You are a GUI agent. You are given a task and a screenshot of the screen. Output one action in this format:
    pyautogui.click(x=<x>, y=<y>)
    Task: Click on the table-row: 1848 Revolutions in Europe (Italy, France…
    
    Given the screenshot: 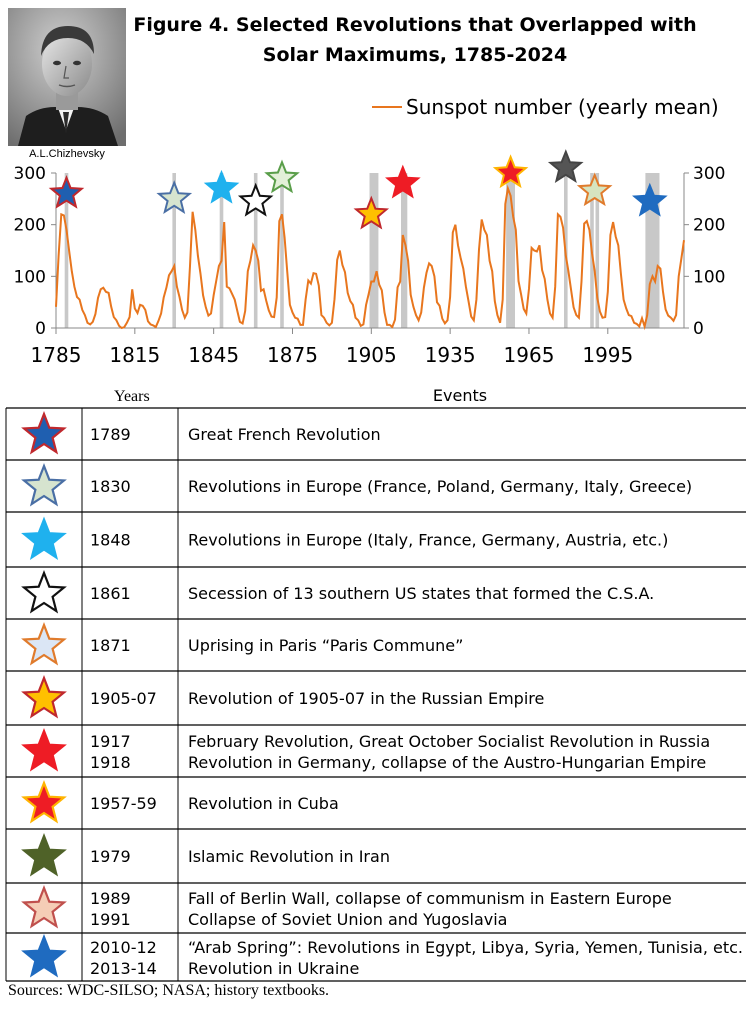 What is the action you would take?
    pyautogui.click(x=336, y=539)
    